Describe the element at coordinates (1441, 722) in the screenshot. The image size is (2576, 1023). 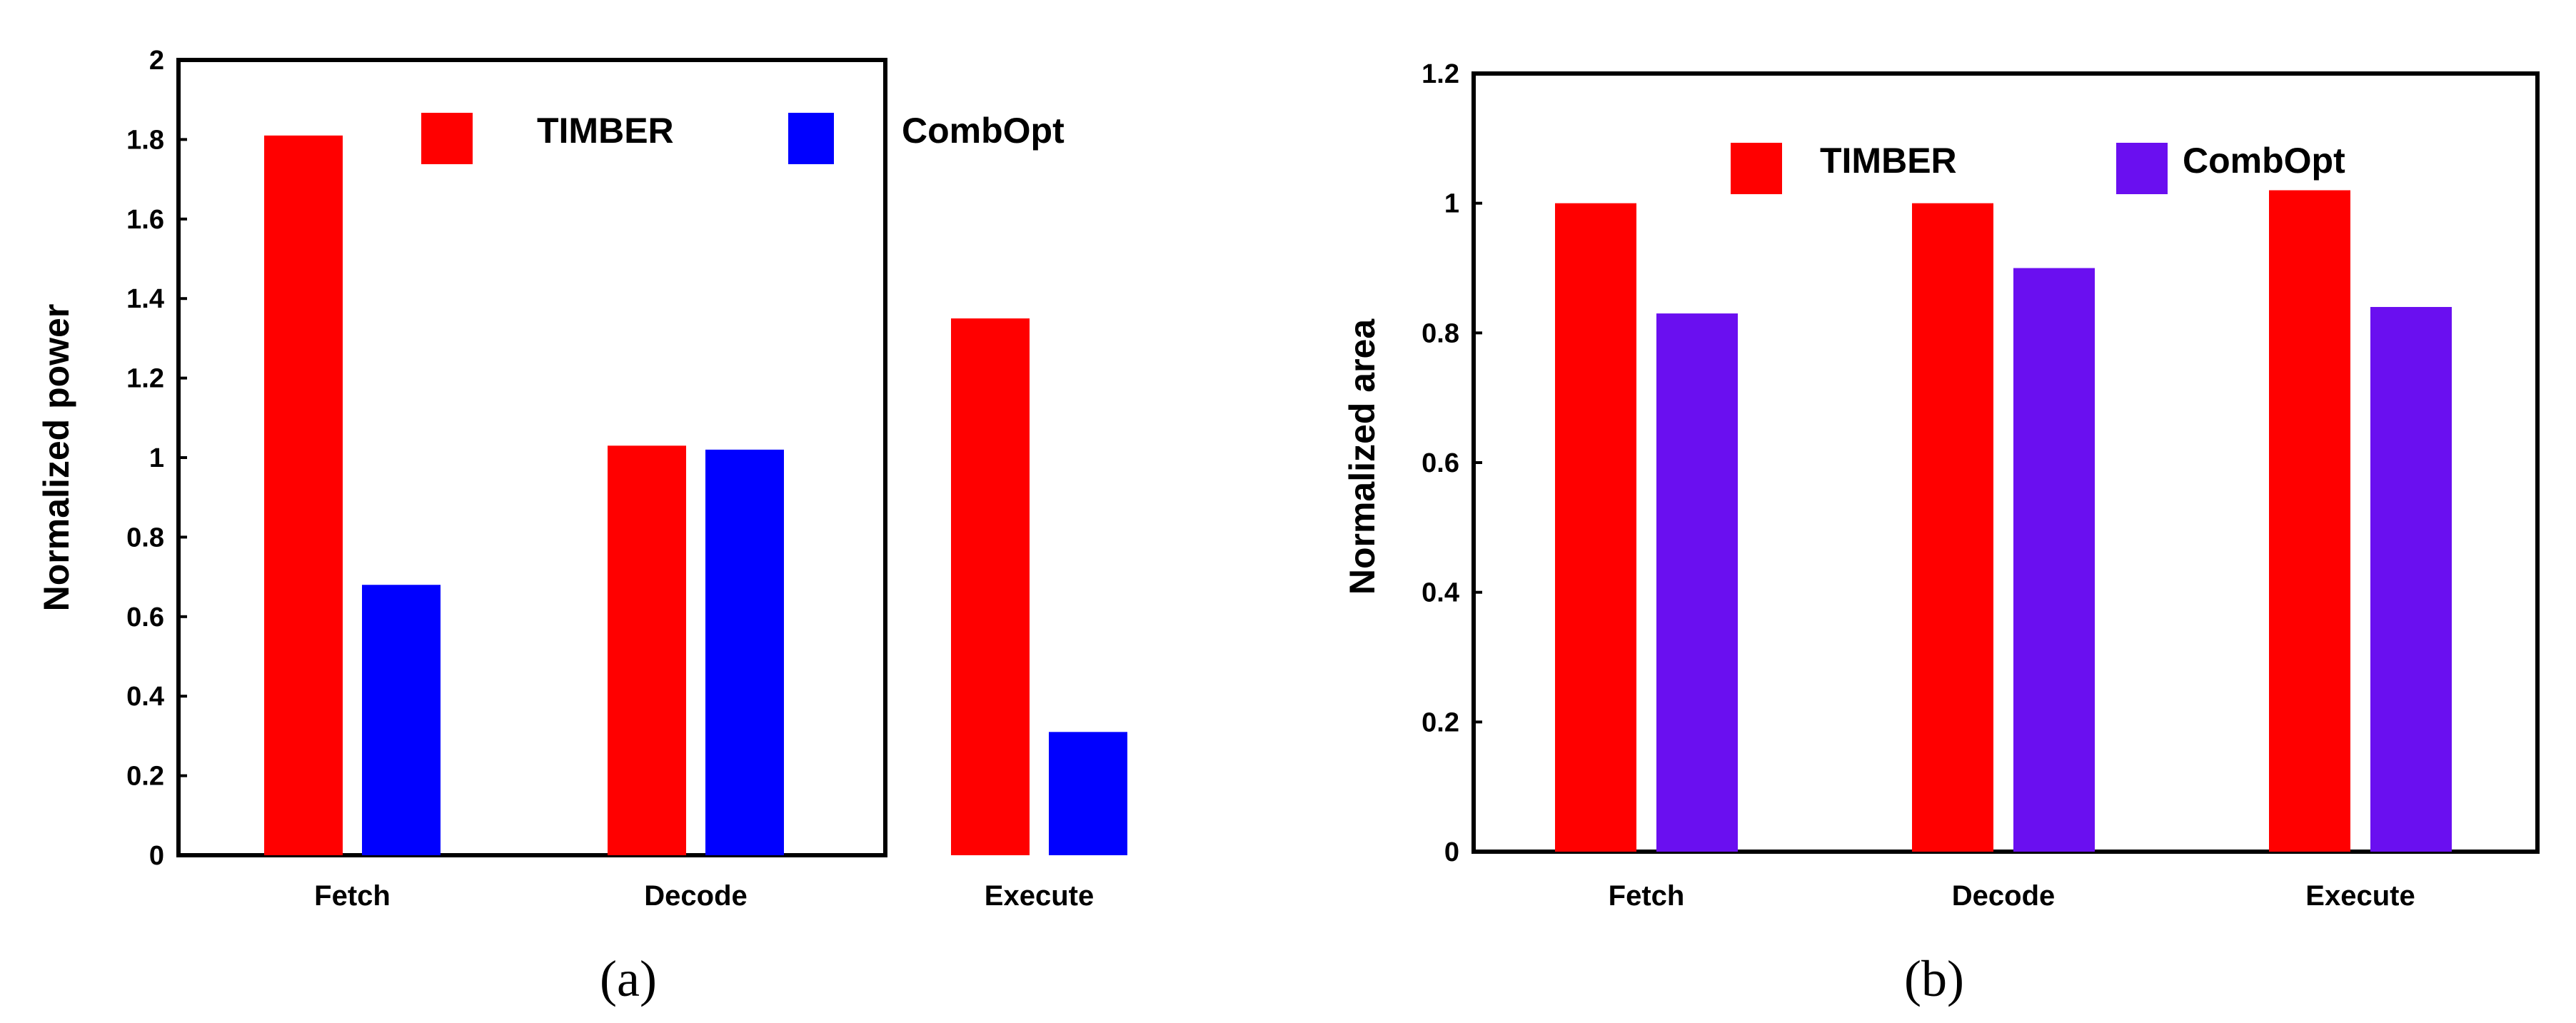
I see `b-y-tick-label: 0.2` at that location.